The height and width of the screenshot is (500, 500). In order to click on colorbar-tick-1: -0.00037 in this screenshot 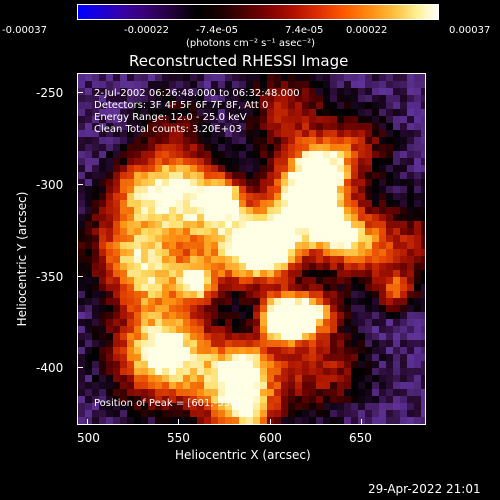, I will do `click(24, 30)`.